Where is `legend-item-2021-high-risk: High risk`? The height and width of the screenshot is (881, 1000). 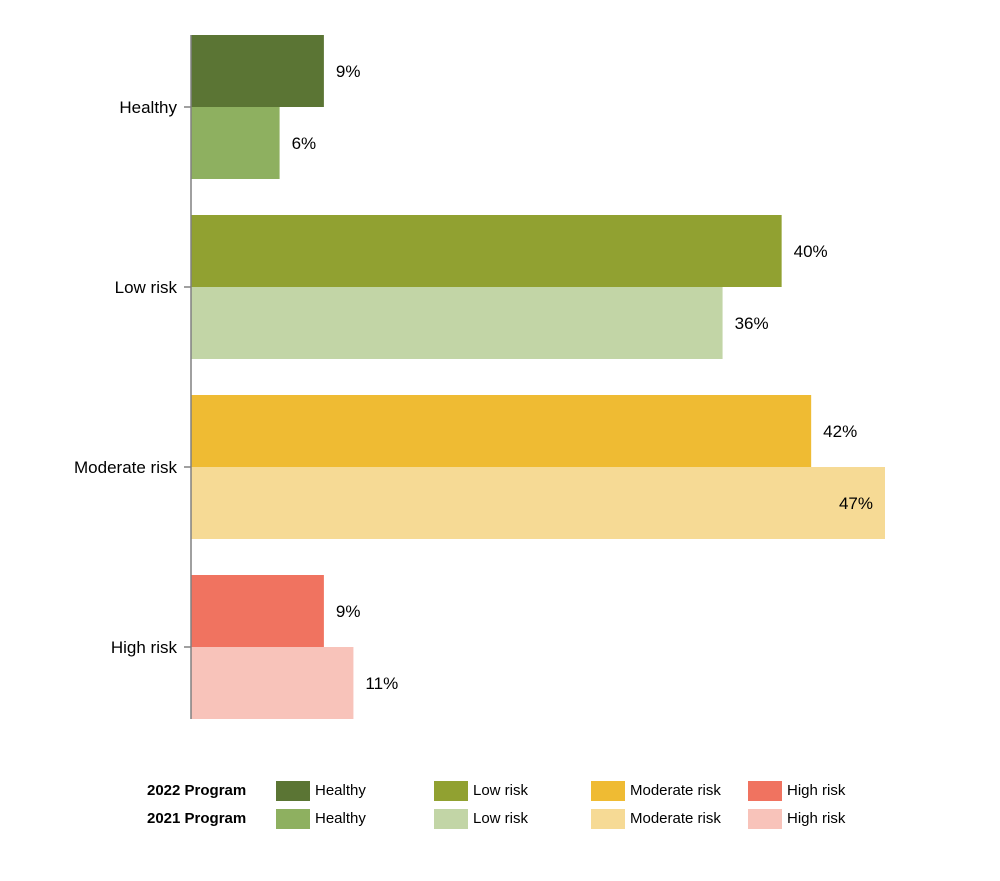 legend-item-2021-high-risk: High risk is located at coordinates (823, 819).